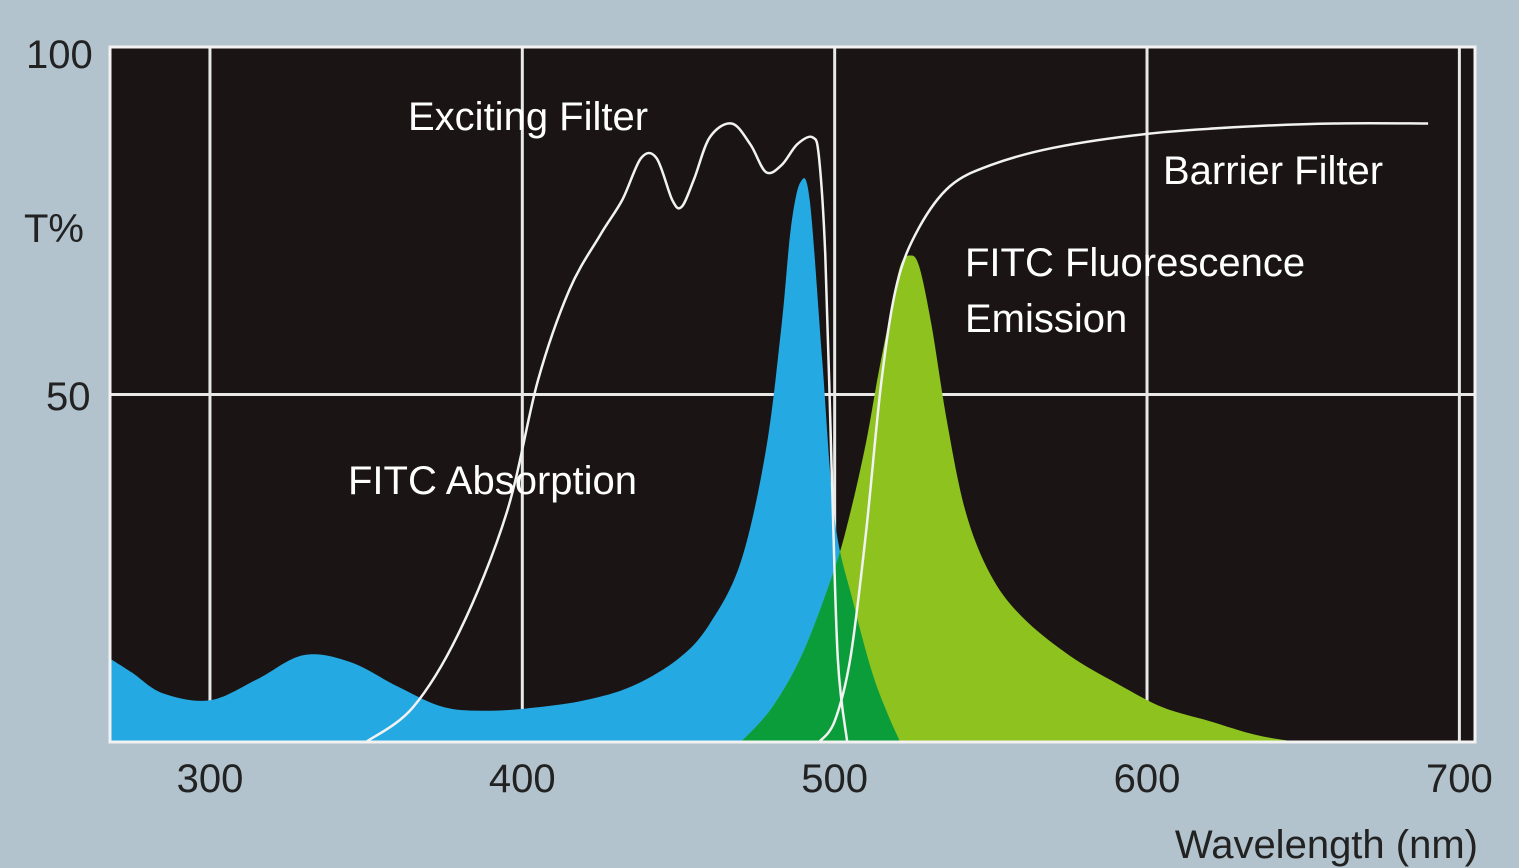  Describe the element at coordinates (1135, 291) in the screenshot. I see `label-fitc-emission: FITC Fluorescence Emission` at that location.